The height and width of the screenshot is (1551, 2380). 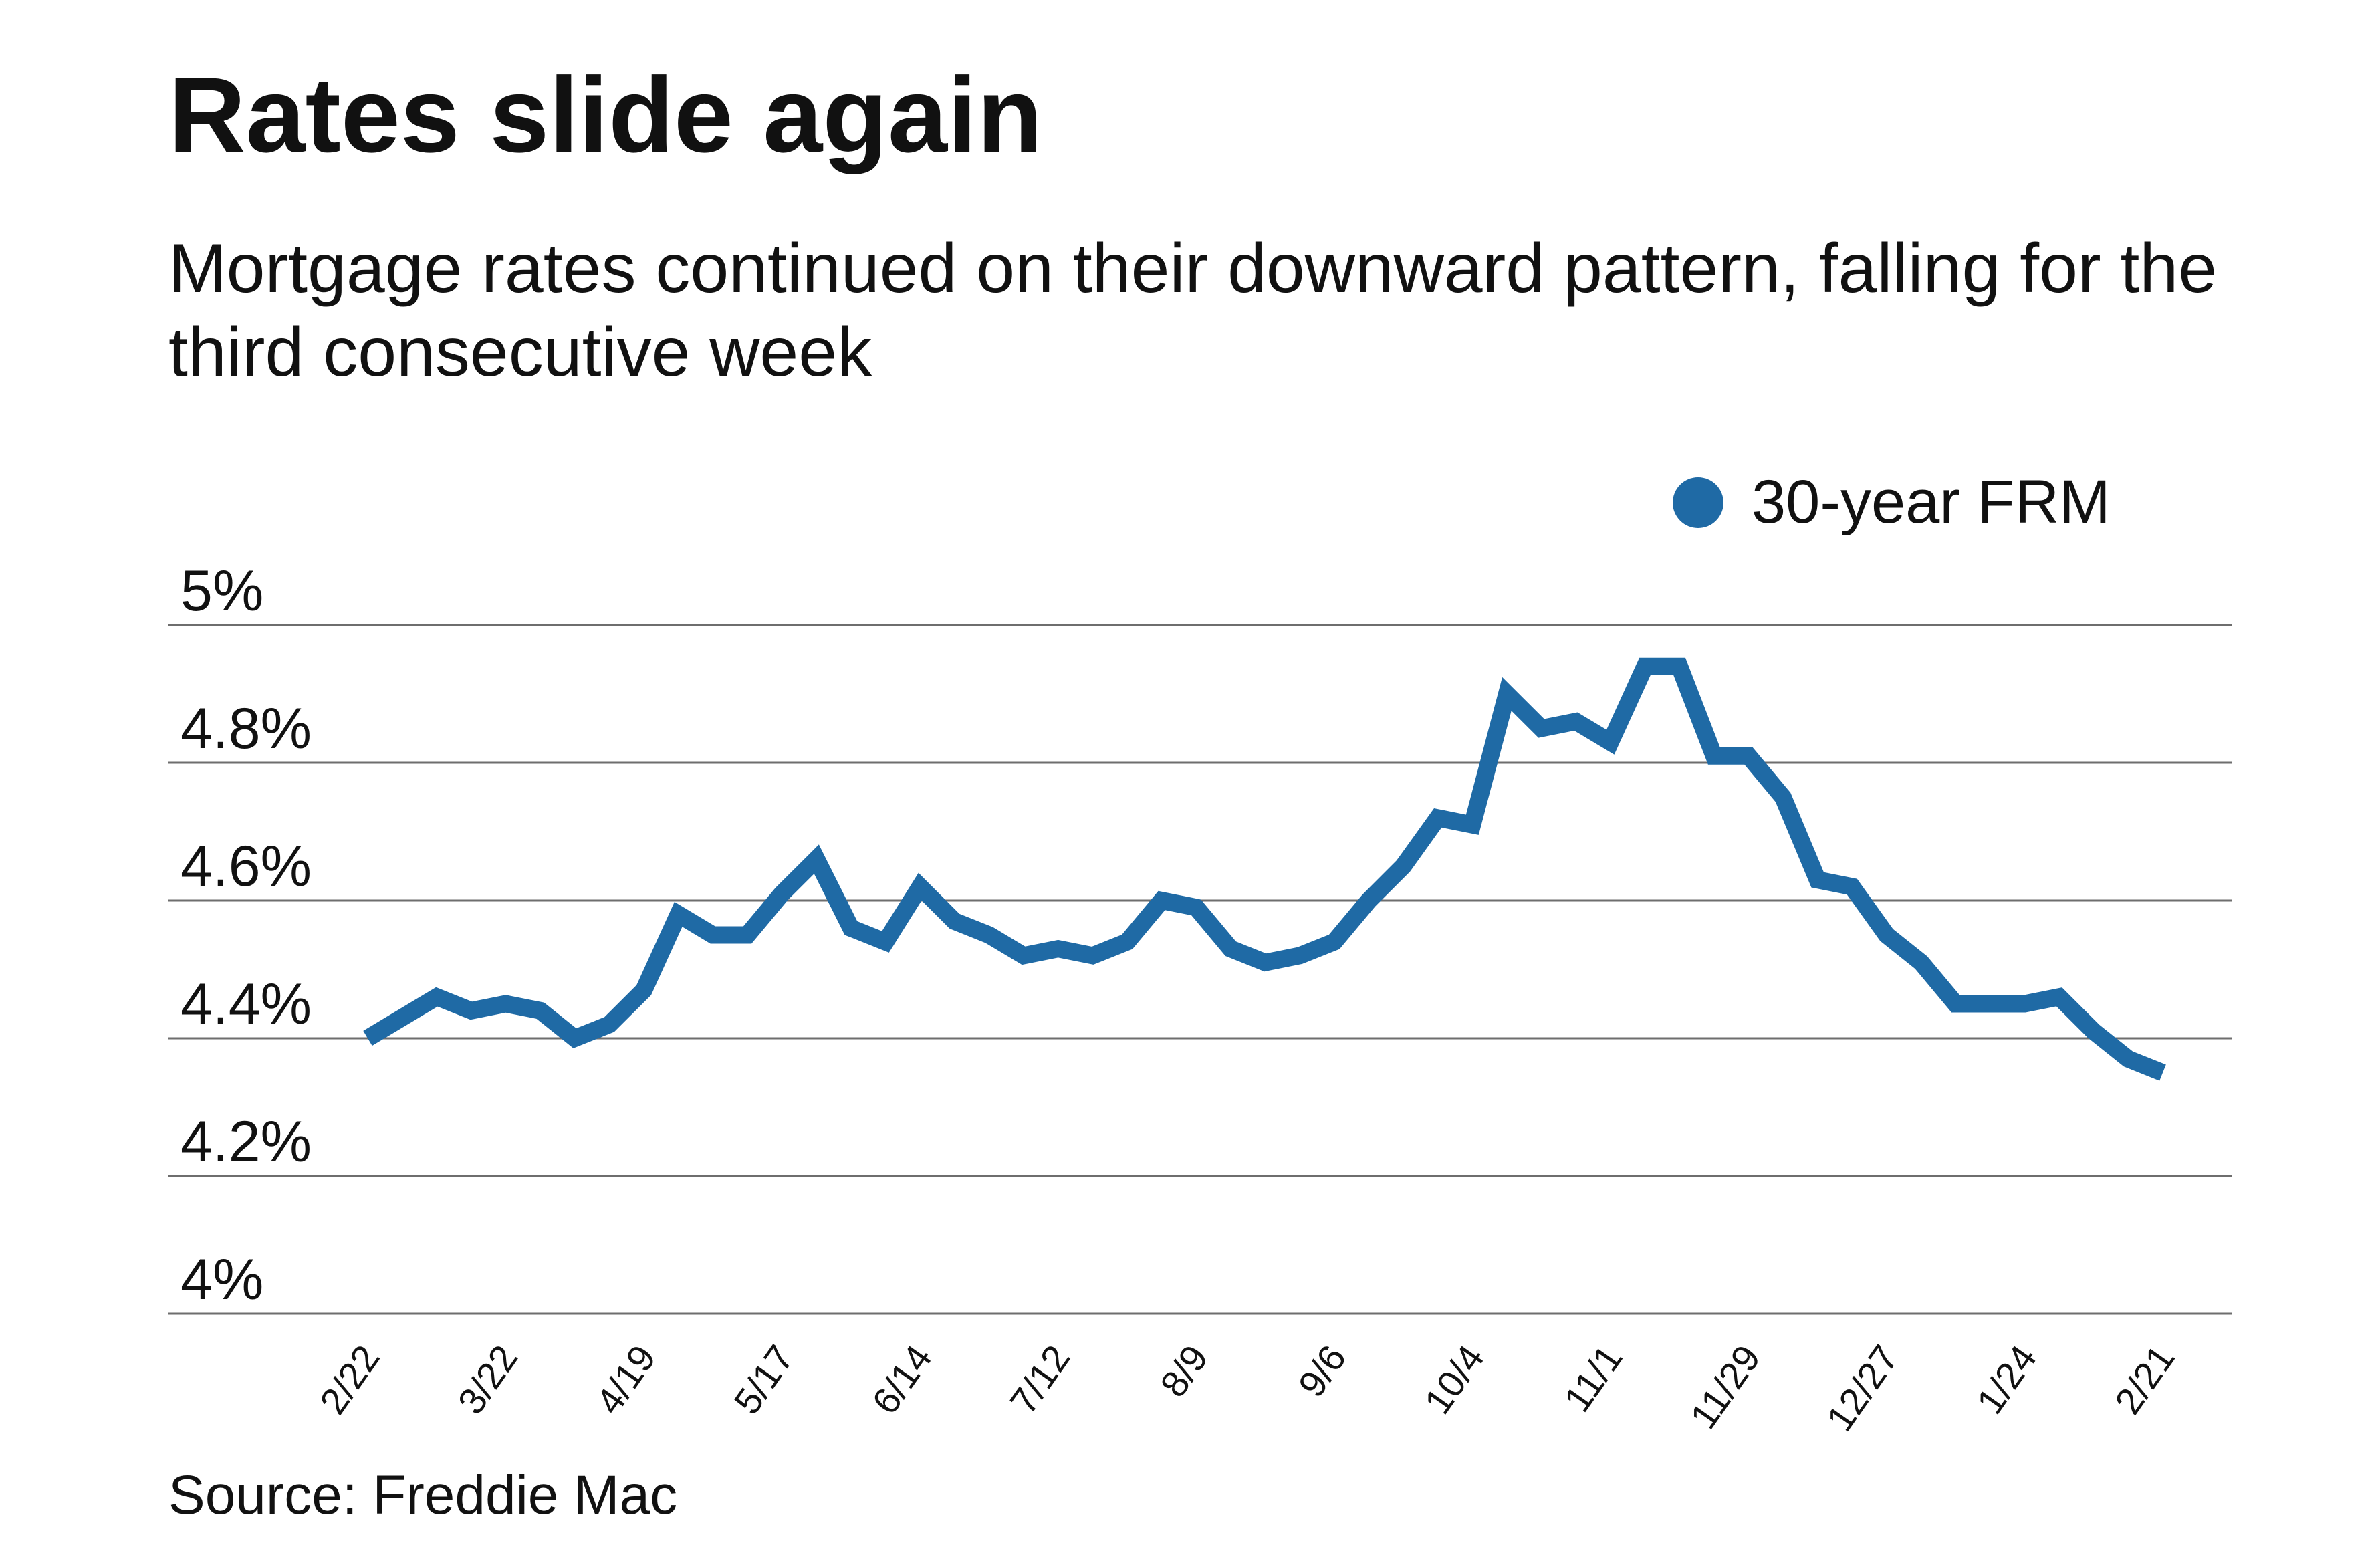 What do you see at coordinates (246, 729) in the screenshot?
I see `y-tick-label: 4.8%` at bounding box center [246, 729].